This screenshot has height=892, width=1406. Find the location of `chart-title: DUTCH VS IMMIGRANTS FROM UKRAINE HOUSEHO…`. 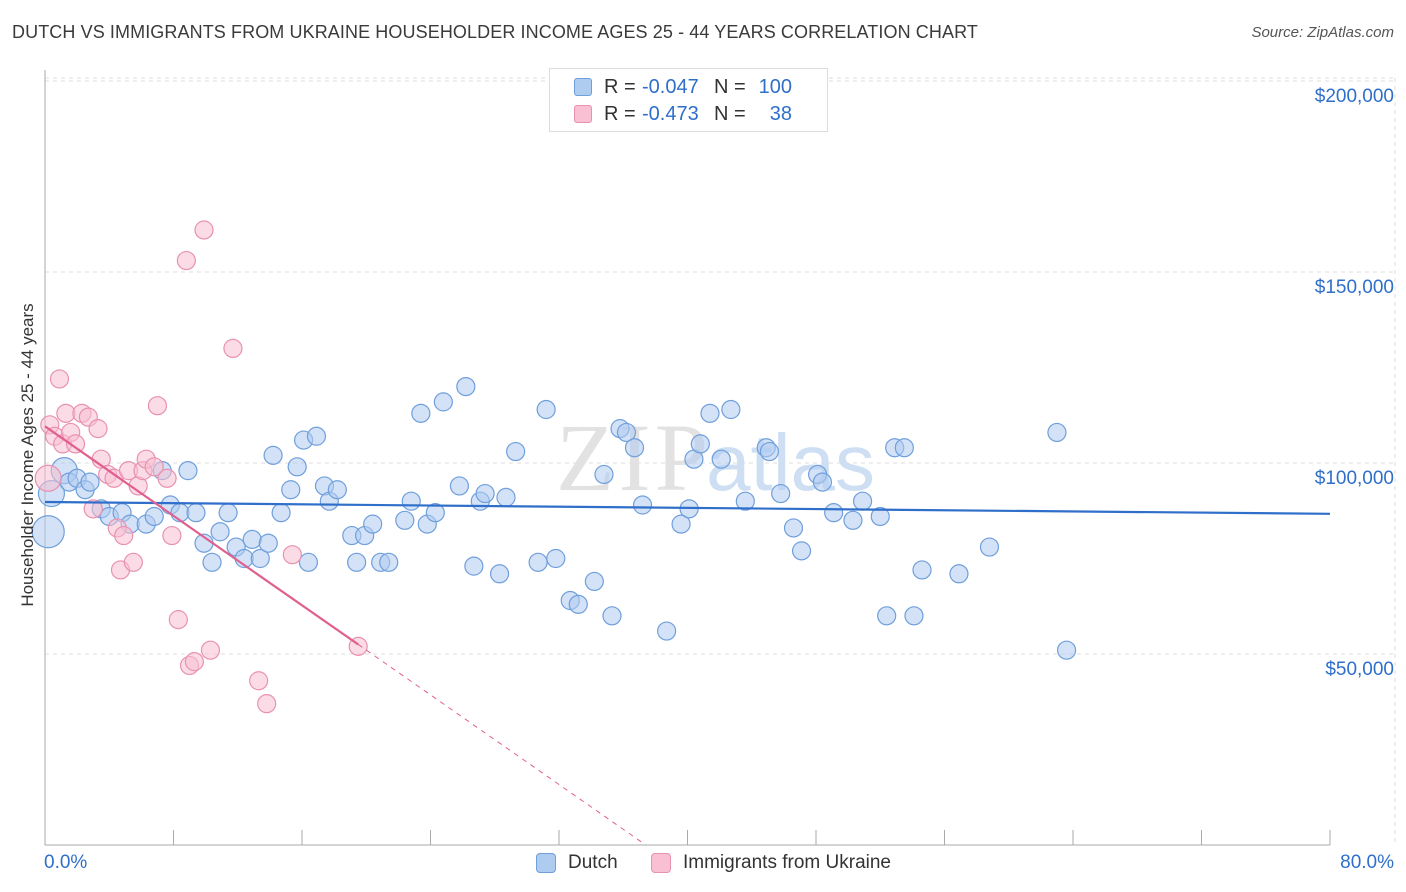

chart-title: DUTCH VS IMMIGRANTS FROM UKRAINE HOUSEHO… is located at coordinates (495, 32).